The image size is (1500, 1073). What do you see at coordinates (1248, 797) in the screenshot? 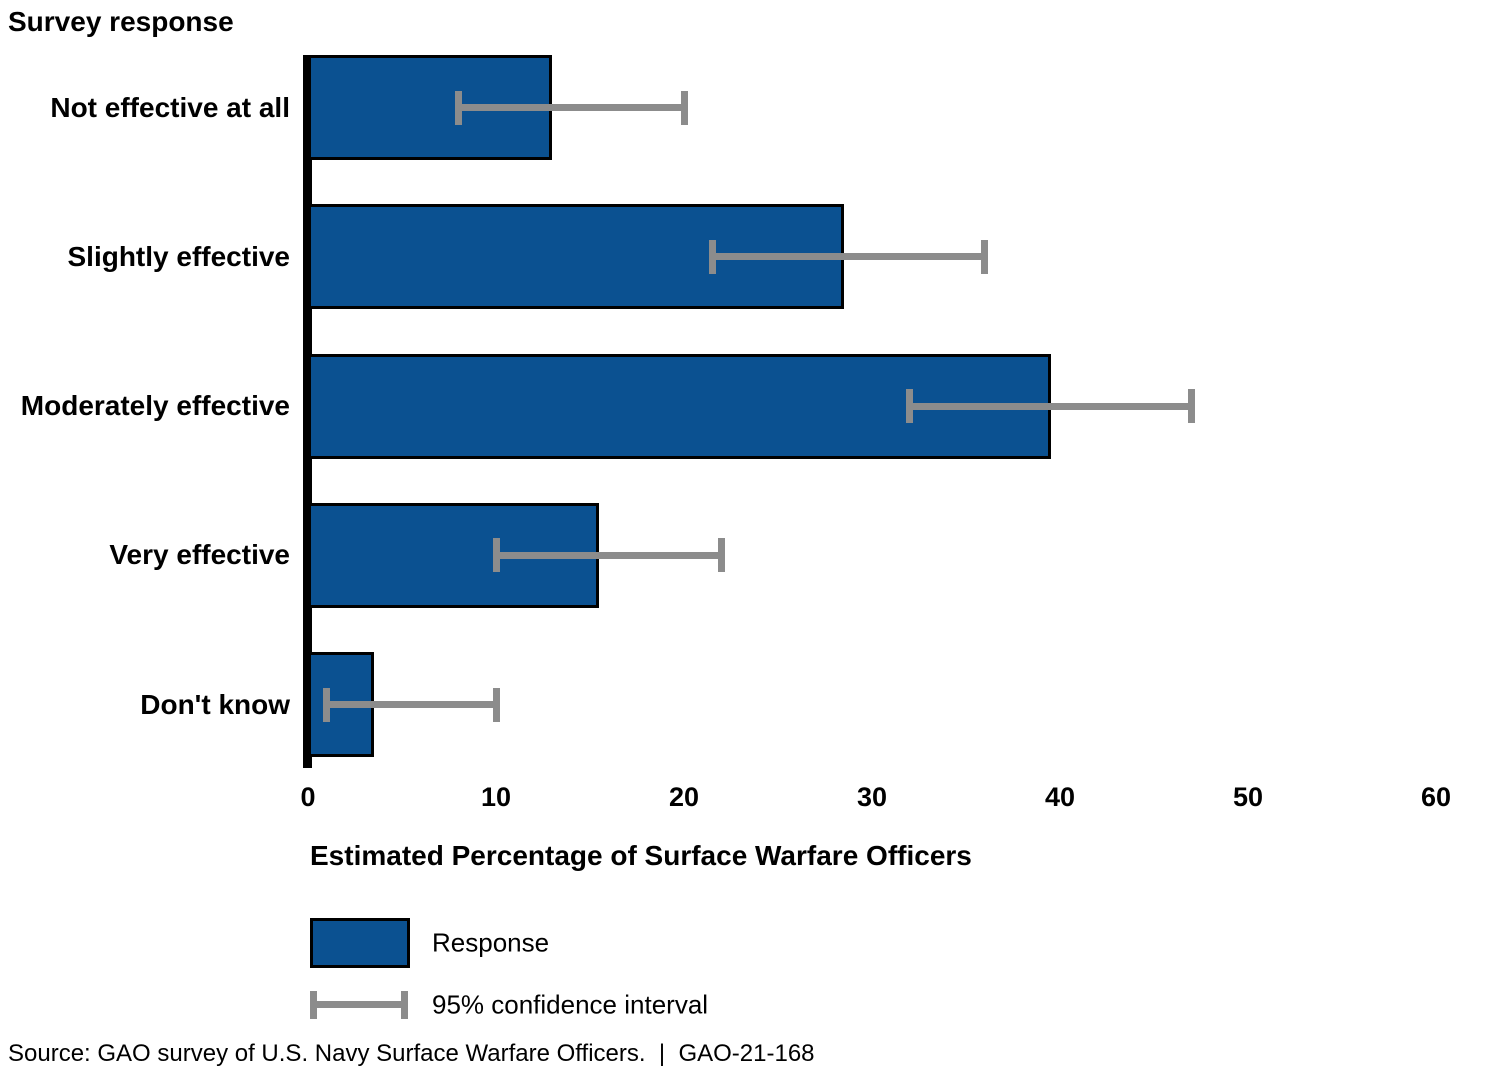
I see `x-tick-label: 50` at bounding box center [1248, 797].